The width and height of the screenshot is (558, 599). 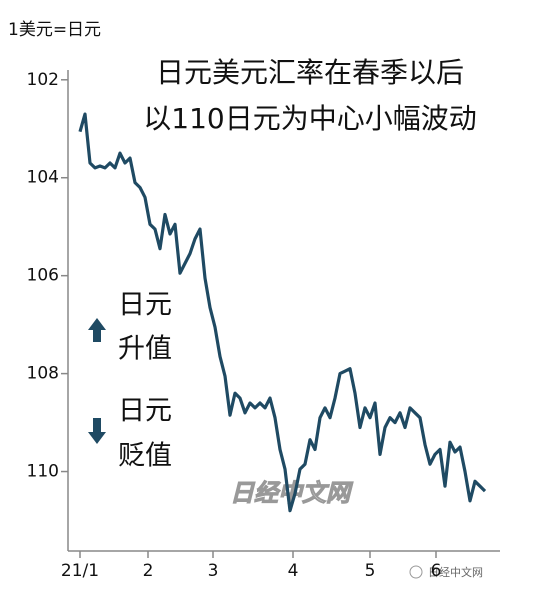 What do you see at coordinates (455, 572) in the screenshot?
I see `source-mark: 日经中文网` at bounding box center [455, 572].